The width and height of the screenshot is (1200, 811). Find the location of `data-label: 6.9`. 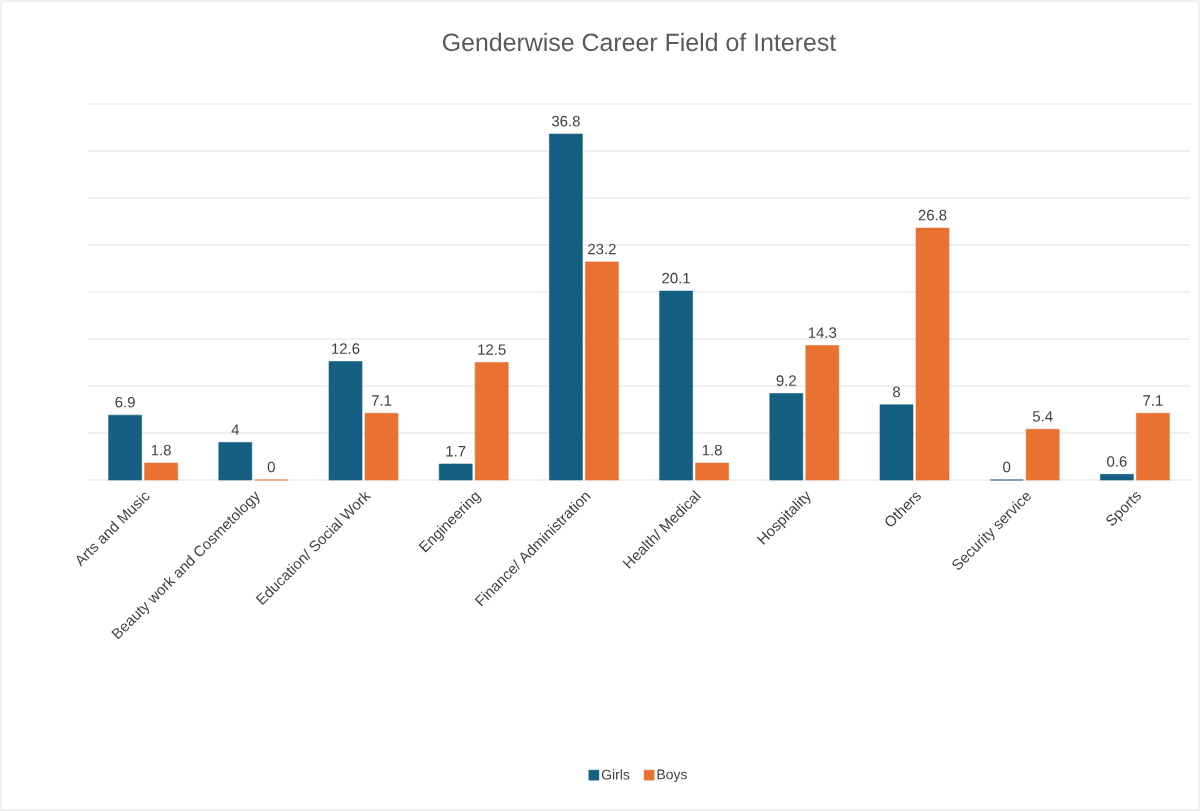

data-label: 6.9 is located at coordinates (125, 402).